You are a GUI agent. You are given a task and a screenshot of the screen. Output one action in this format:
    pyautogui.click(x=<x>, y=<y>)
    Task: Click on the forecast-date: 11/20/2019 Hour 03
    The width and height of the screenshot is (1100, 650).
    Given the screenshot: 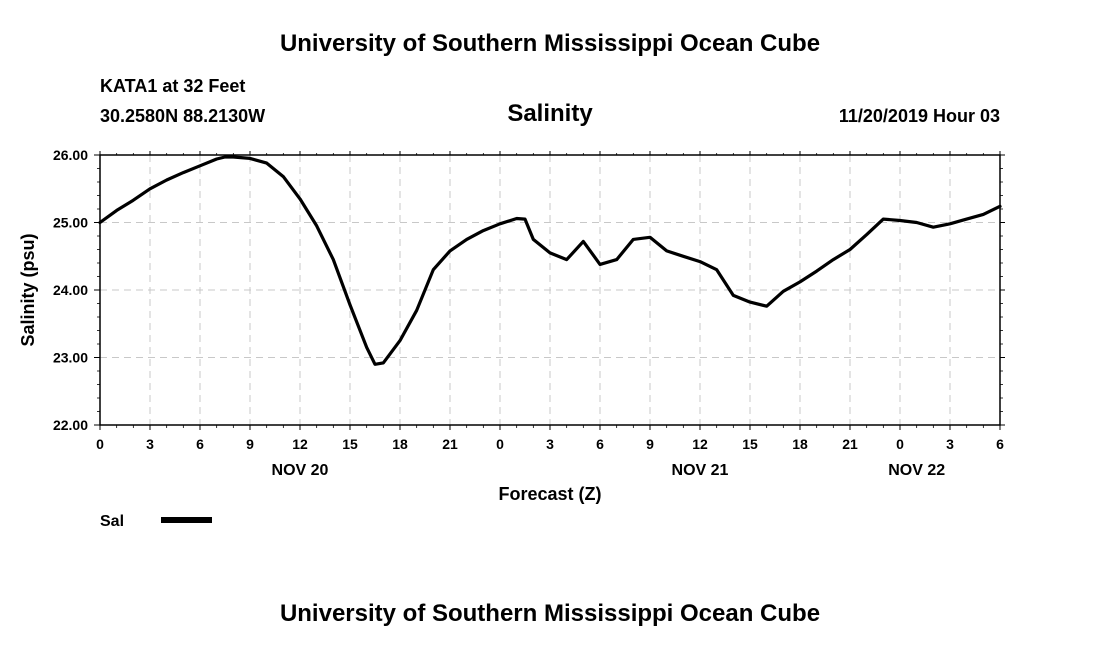 What is the action you would take?
    pyautogui.click(x=919, y=116)
    